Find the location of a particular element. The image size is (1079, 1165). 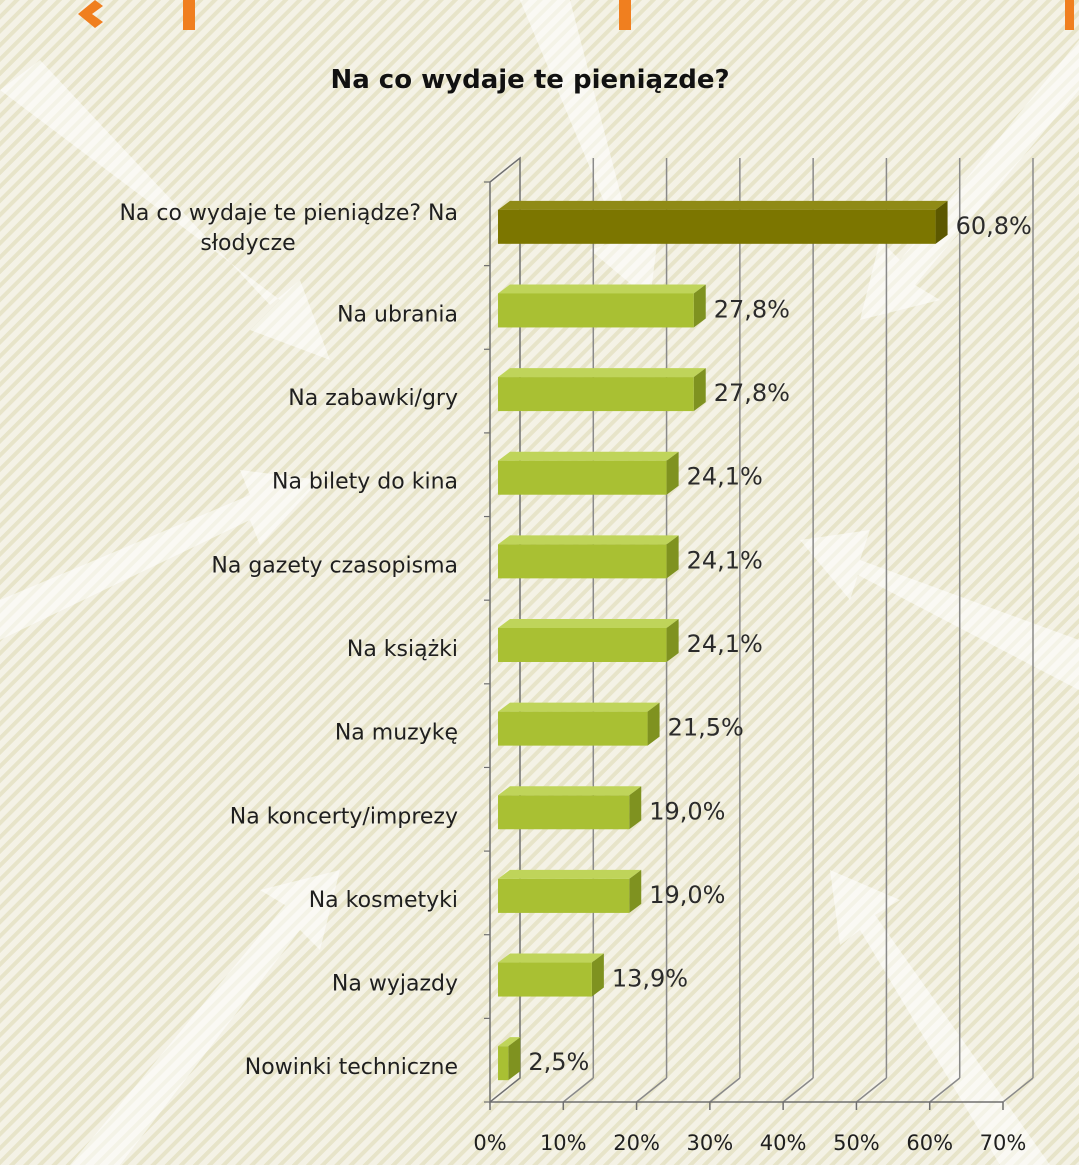

x-tick-label: 50% is located at coordinates (856, 1143).